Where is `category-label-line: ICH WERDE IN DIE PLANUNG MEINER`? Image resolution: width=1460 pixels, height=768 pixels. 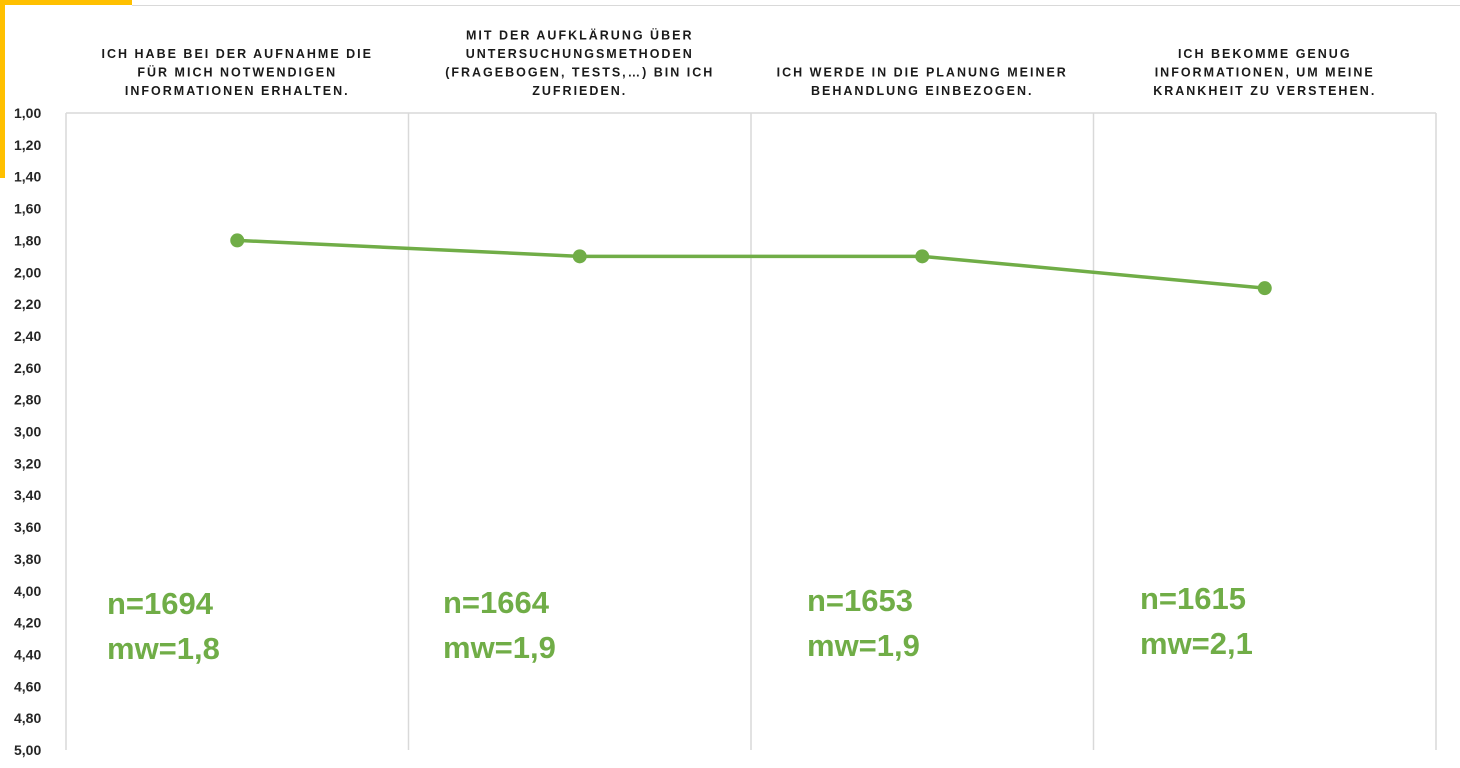 category-label-line: ICH WERDE IN DIE PLANUNG MEINER is located at coordinates (922, 73).